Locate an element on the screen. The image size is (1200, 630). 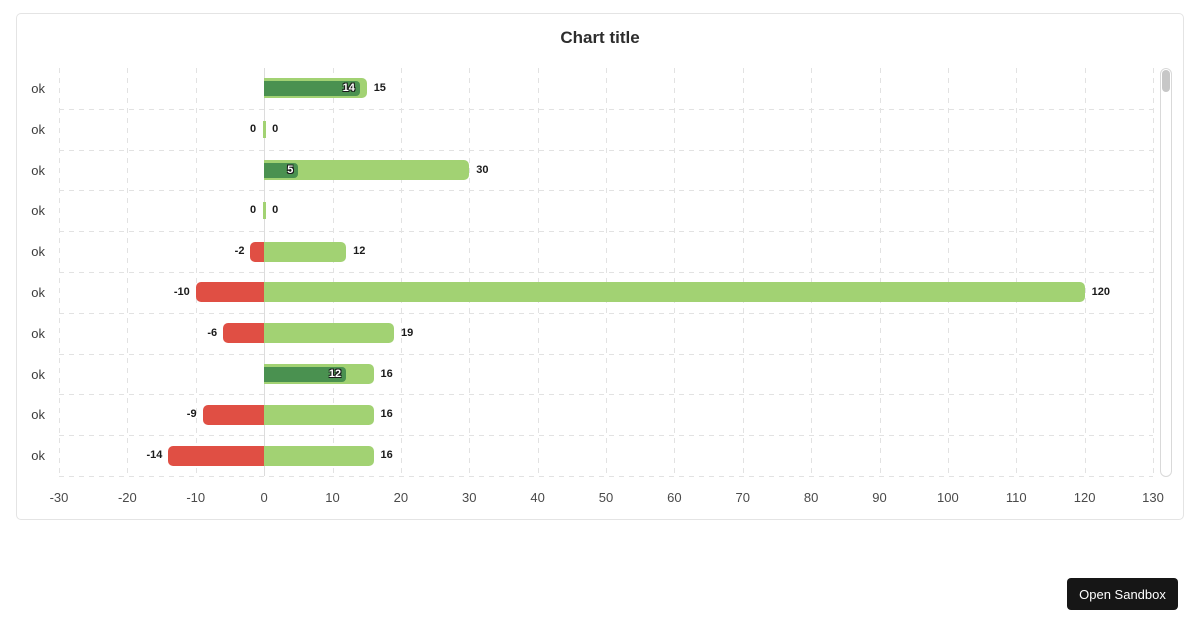
x-tick-label: 40 is located at coordinates (537, 497).